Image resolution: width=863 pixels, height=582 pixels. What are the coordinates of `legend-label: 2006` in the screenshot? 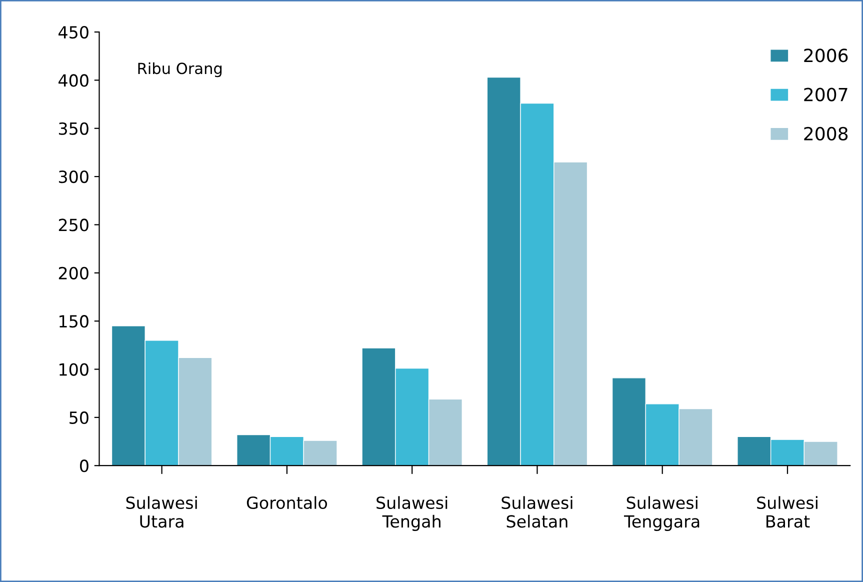 It's located at (826, 55).